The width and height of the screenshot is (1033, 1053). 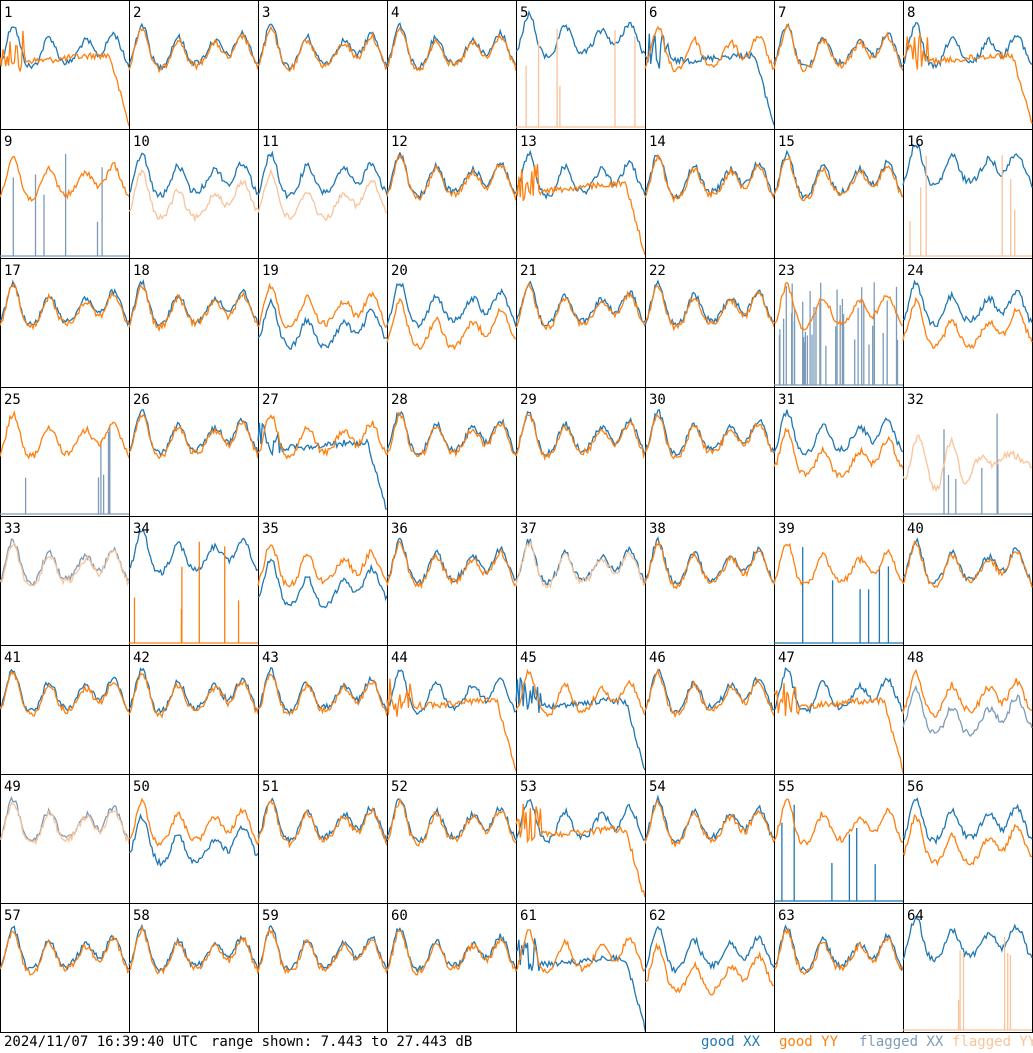 What do you see at coordinates (193, 452) in the screenshot?
I see `panel-26: 26` at bounding box center [193, 452].